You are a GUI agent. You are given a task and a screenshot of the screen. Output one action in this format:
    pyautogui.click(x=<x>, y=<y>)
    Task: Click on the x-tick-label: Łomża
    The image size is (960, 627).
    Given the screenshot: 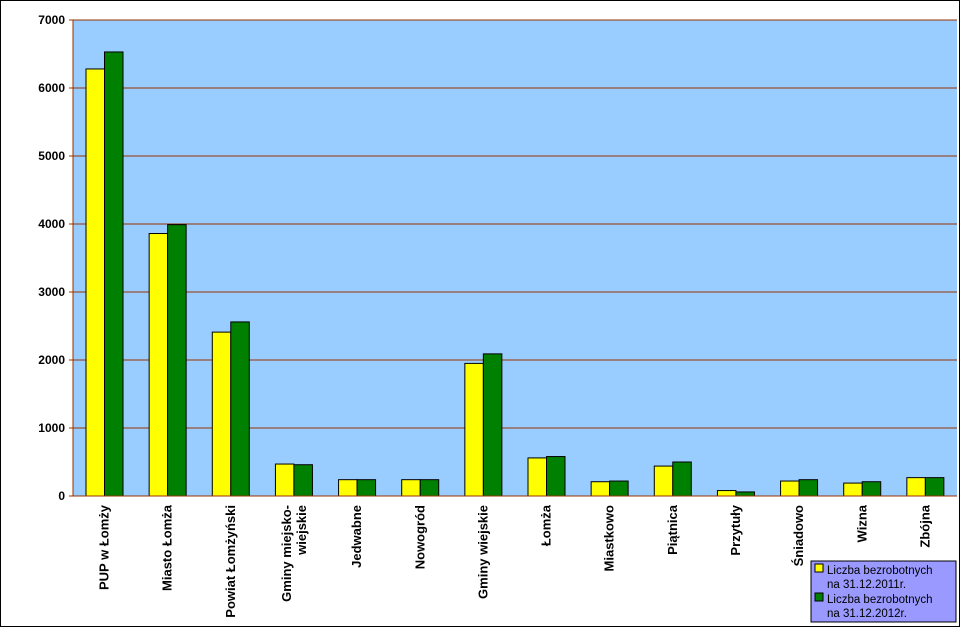 What is the action you would take?
    pyautogui.click(x=546, y=525)
    